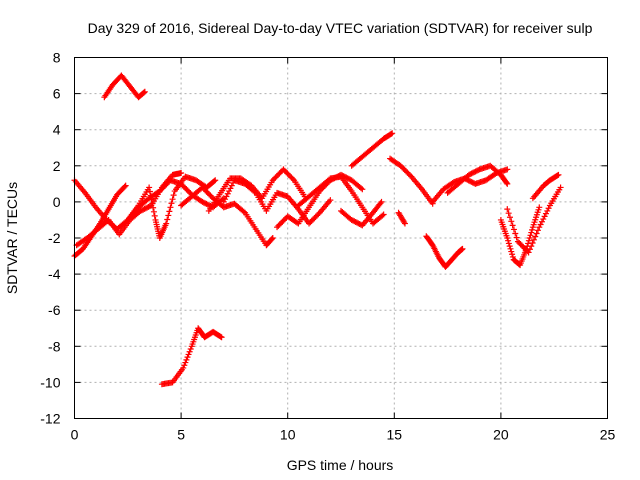 The width and height of the screenshot is (640, 480). What do you see at coordinates (501, 435) in the screenshot?
I see `x-tick-label: 20` at bounding box center [501, 435].